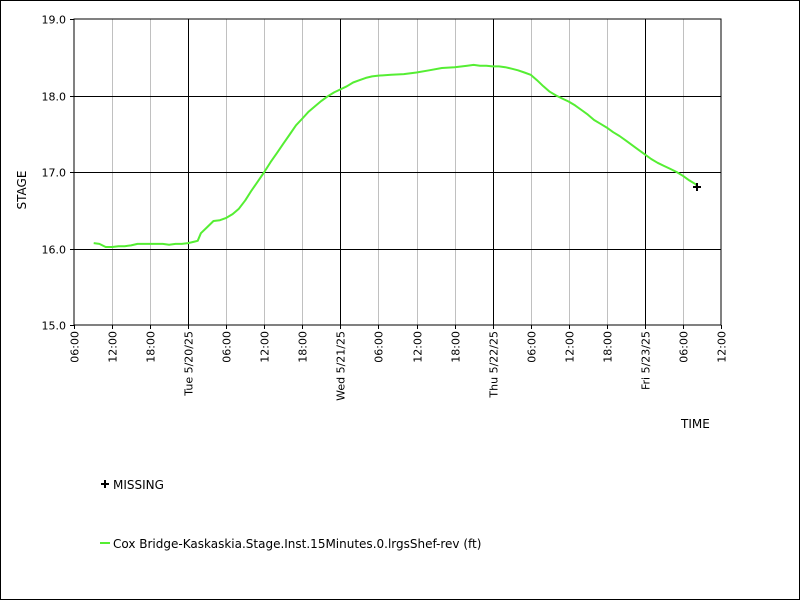  Describe the element at coordinates (341, 366) in the screenshot. I see `x-tick-label: Wed 5/21/25` at that location.